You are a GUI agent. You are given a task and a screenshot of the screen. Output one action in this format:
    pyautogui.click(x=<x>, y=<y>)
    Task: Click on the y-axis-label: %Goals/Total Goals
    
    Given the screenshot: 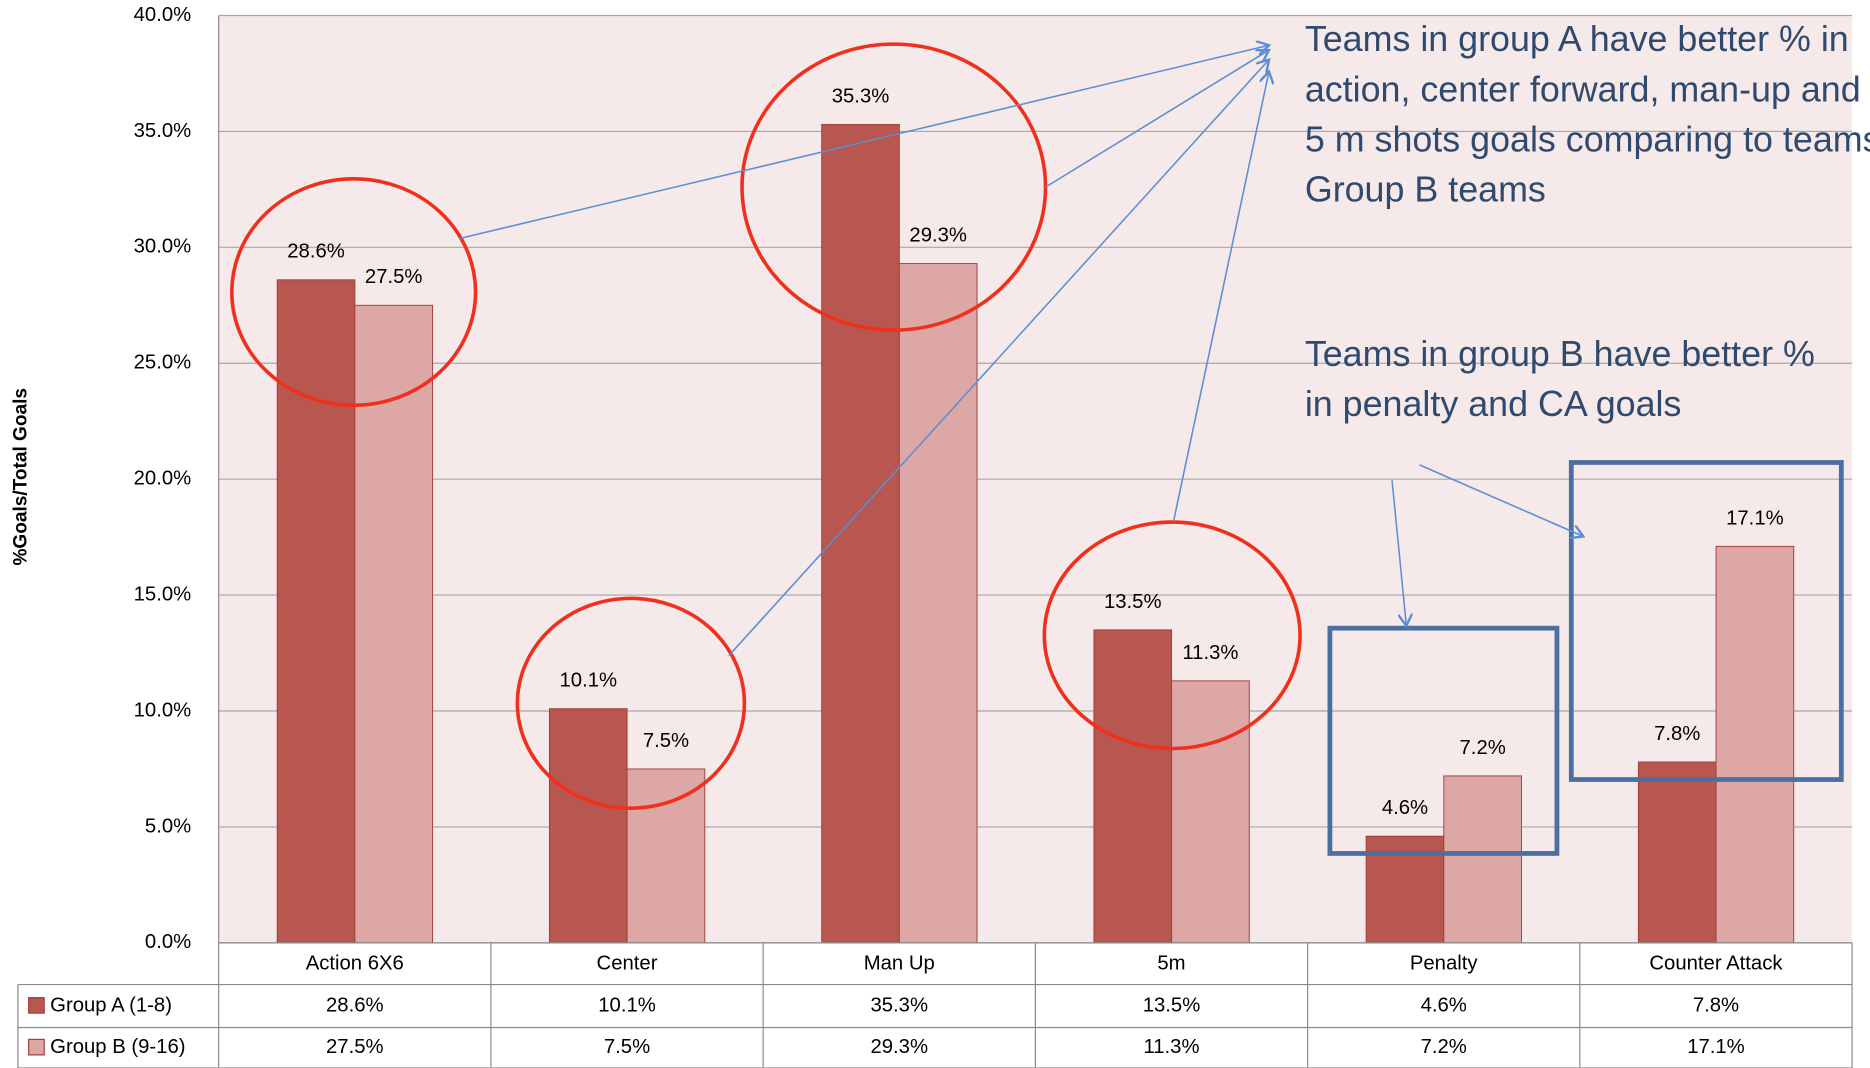 What is the action you would take?
    pyautogui.click(x=21, y=477)
    